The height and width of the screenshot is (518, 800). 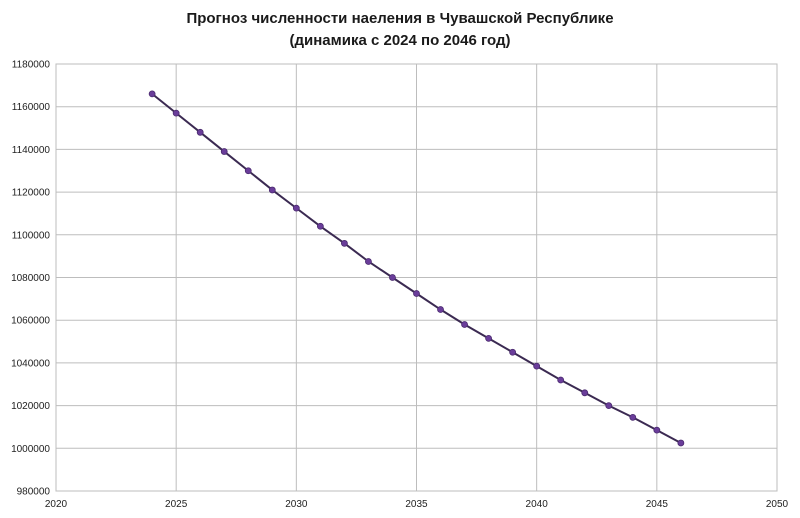 I want to click on x-tick-label: 2030, so click(x=296, y=504).